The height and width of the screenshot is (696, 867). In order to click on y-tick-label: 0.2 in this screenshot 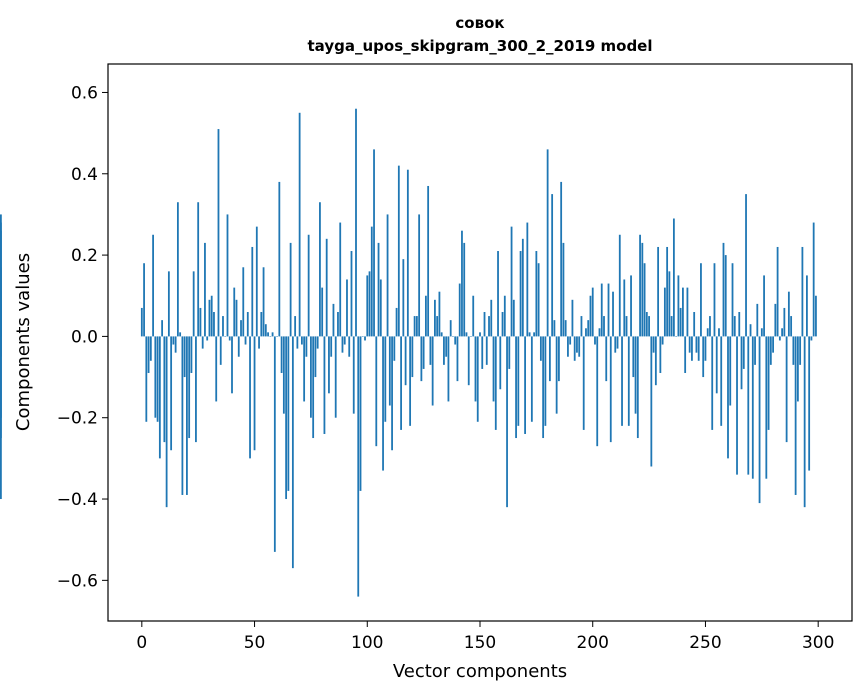, I will do `click(84, 256)`.